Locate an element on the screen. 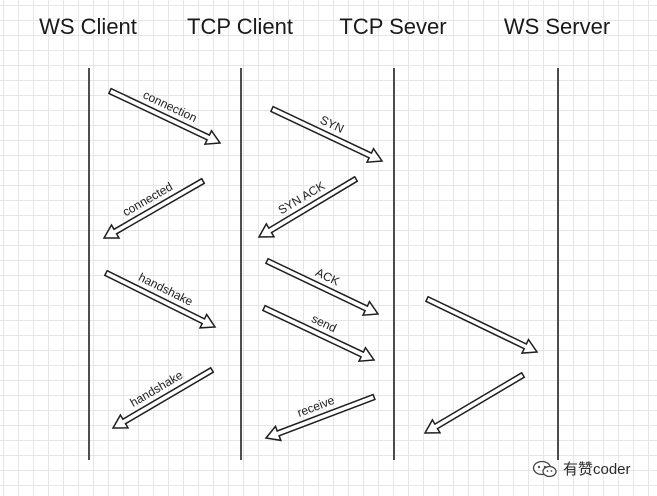 This screenshot has width=657, height=496. arrow-receive is located at coordinates (320, 417).